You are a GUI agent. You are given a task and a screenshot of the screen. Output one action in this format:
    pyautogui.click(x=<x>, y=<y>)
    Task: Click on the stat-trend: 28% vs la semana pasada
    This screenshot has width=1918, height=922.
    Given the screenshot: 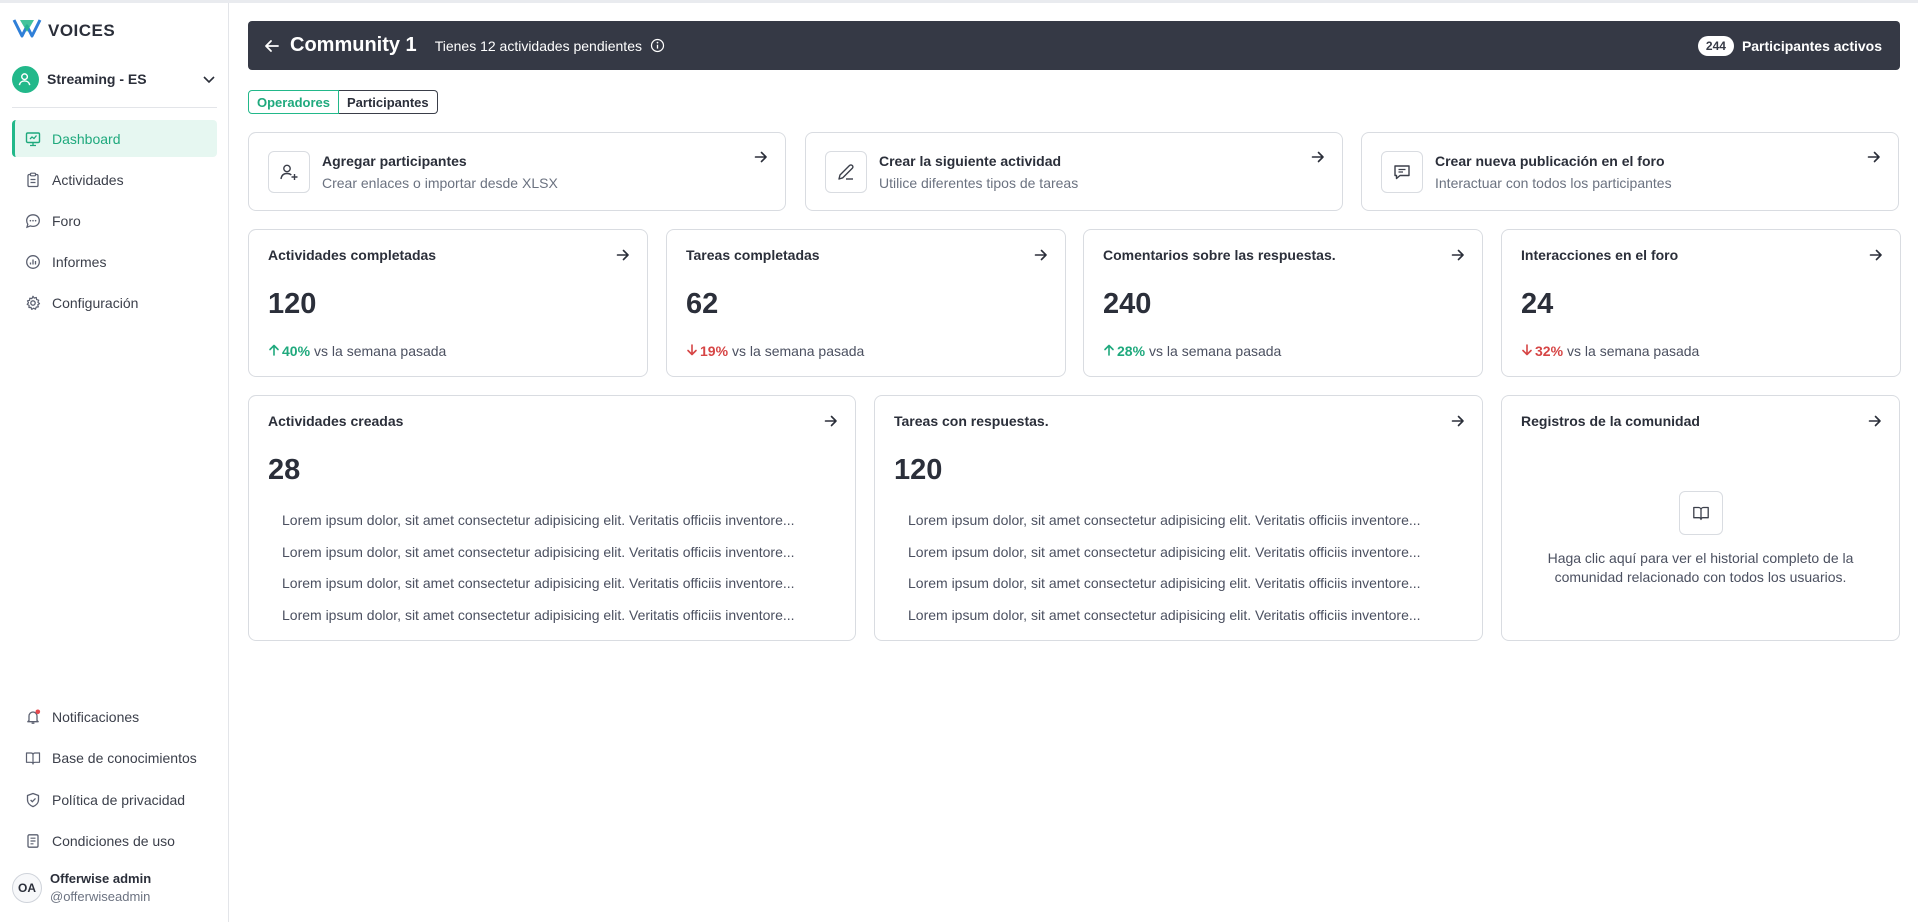 What is the action you would take?
    pyautogui.click(x=1192, y=351)
    